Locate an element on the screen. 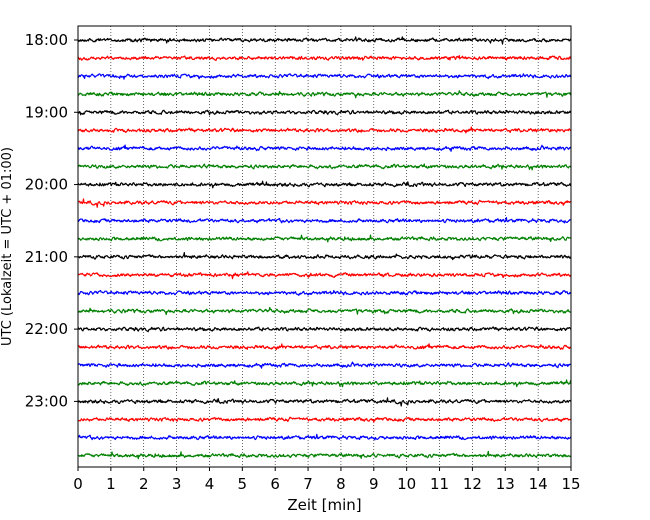 The height and width of the screenshot is (520, 650). x-tick-label: 14 is located at coordinates (538, 484).